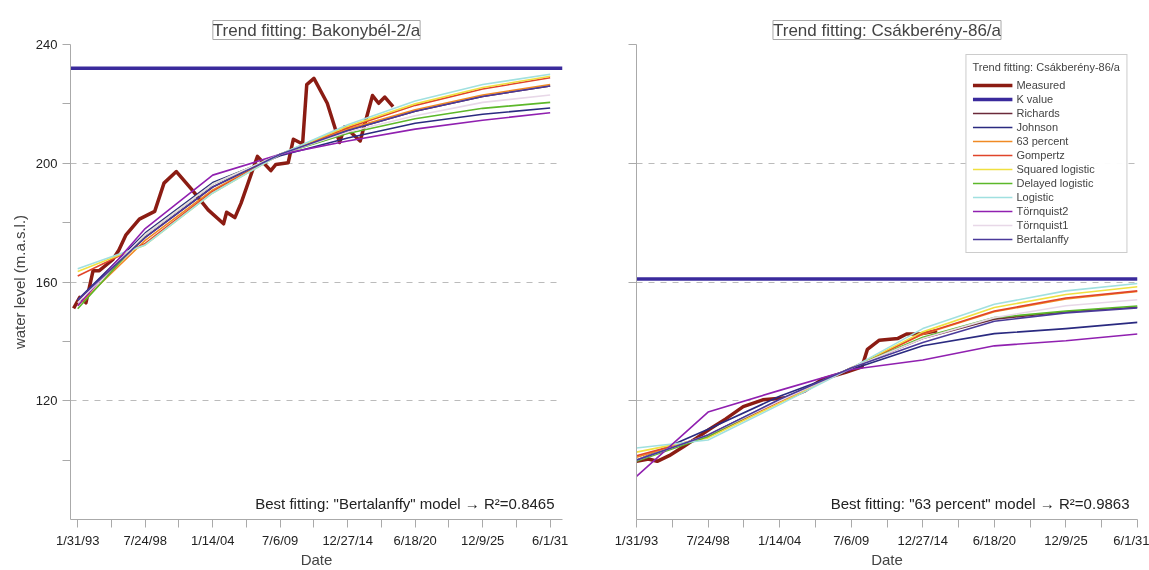 This screenshot has width=1149, height=570. I want to click on legend-title: Trend fitting: Csákberény-86/a, so click(1046, 67).